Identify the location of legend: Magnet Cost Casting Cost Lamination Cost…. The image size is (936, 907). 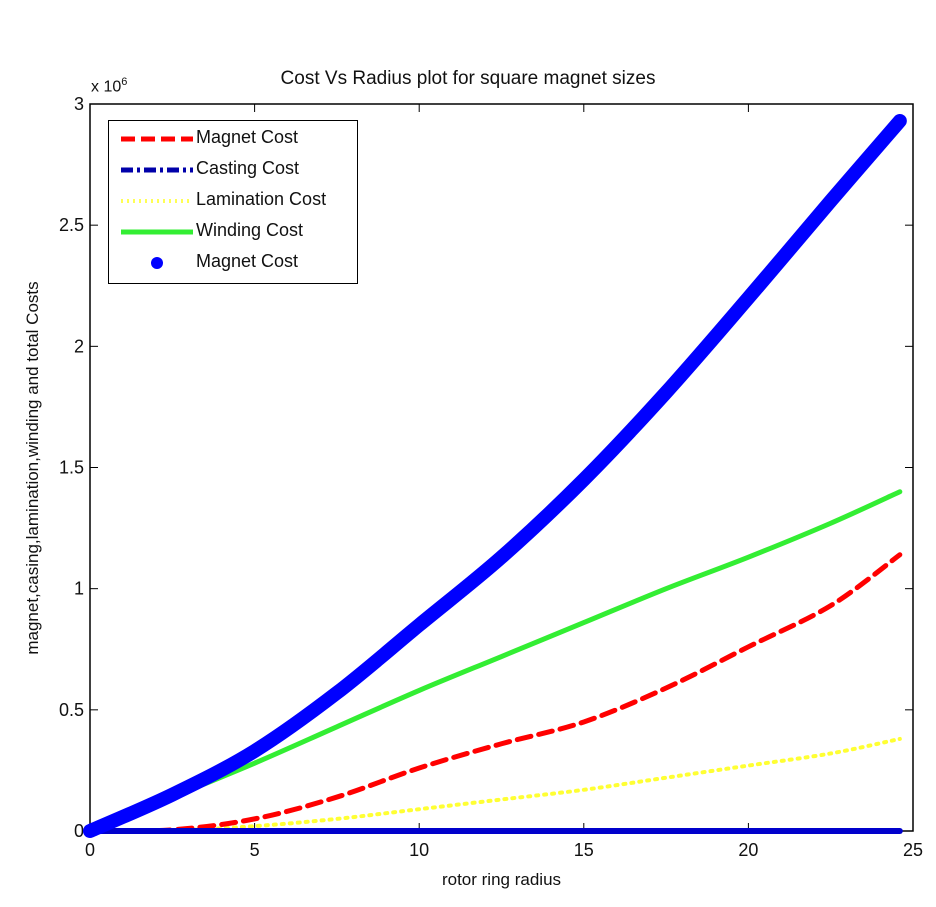
(233, 202).